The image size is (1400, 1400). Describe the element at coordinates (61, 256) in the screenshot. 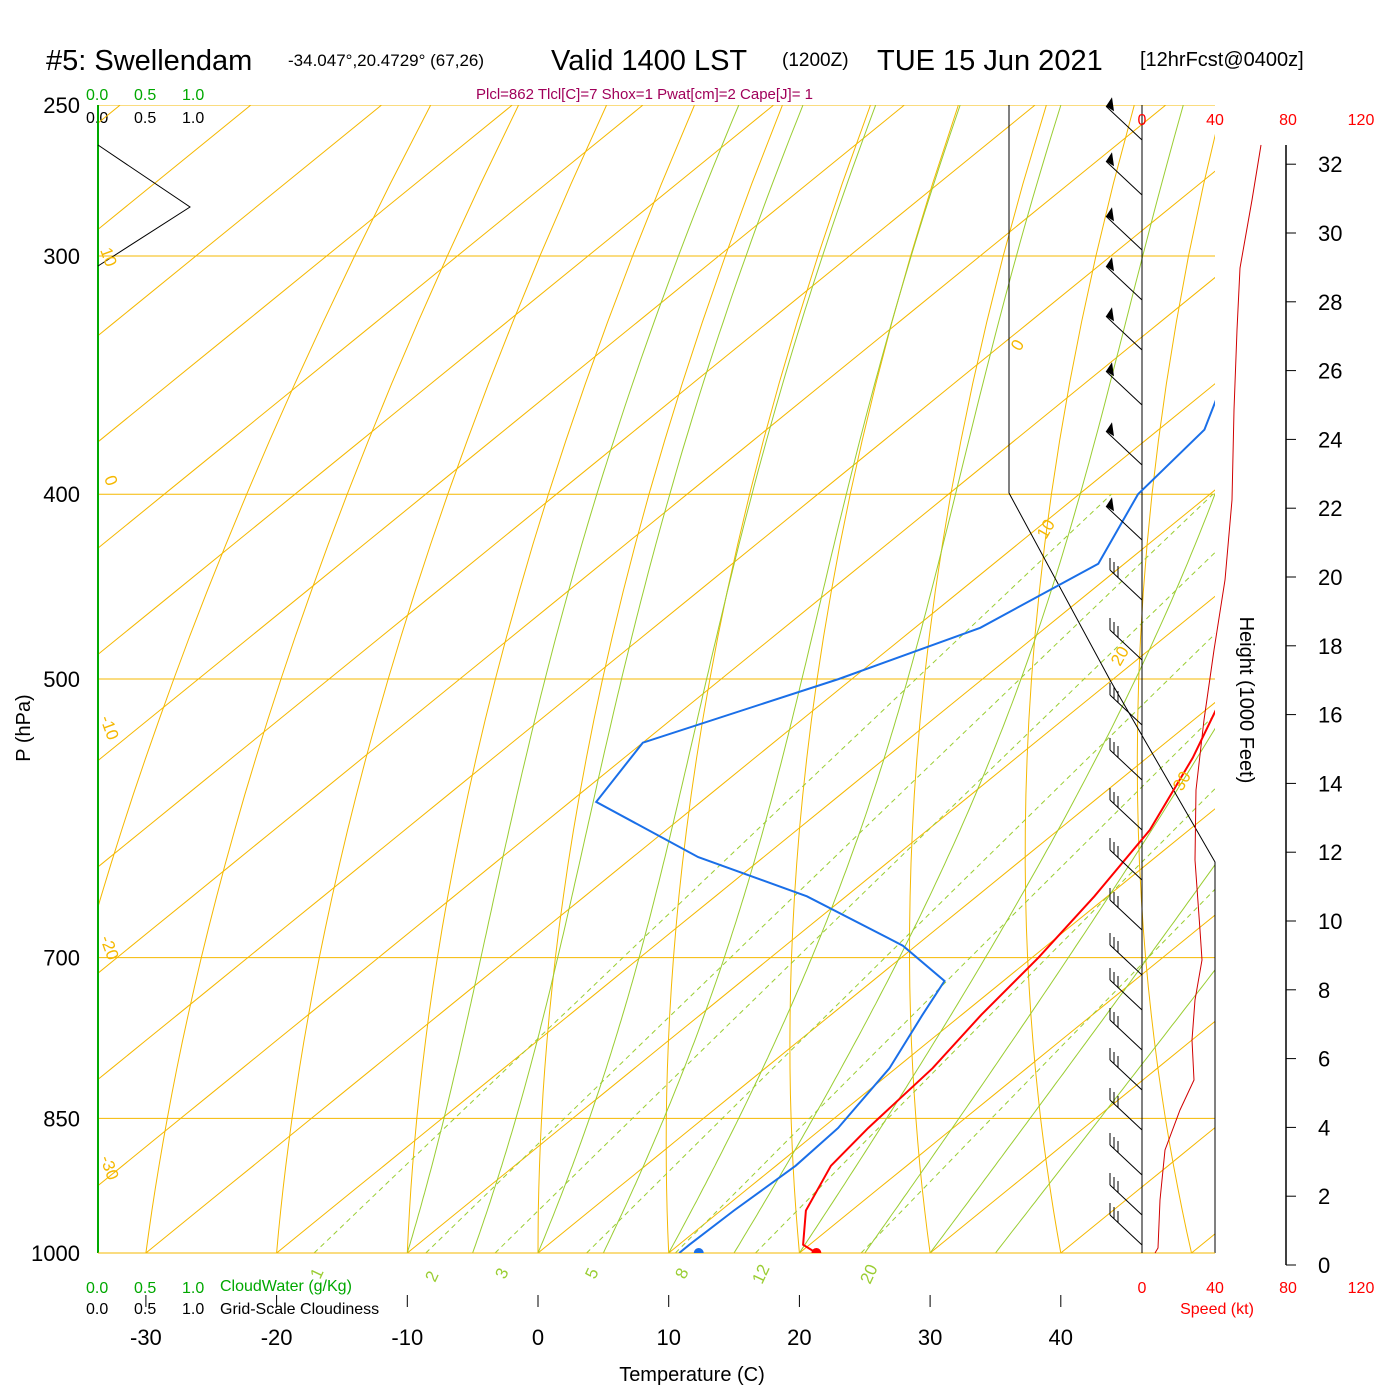

I see `pressure-tick-label: 300` at that location.